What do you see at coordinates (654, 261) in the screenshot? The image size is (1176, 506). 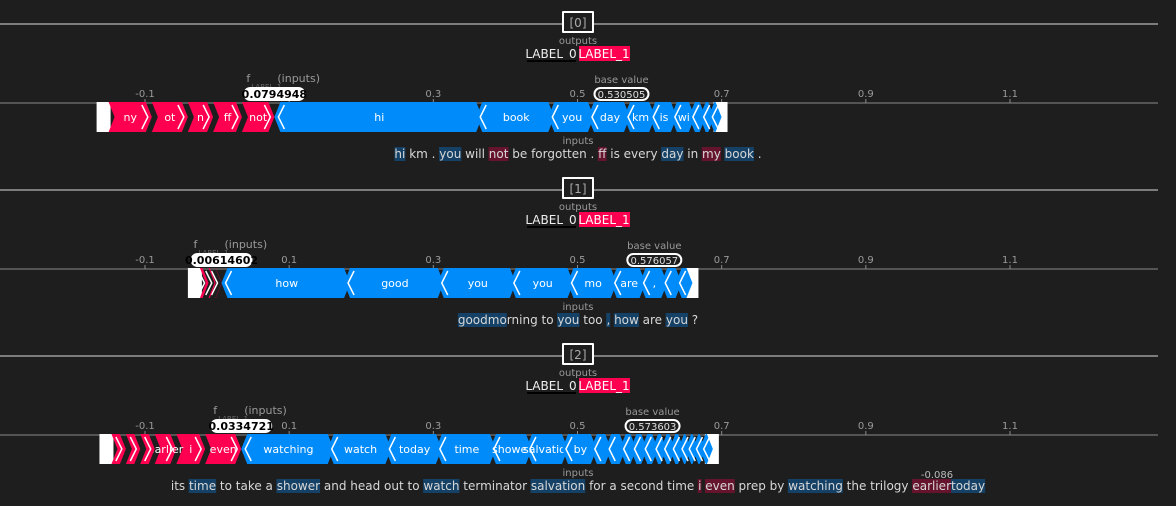 I see `base-value: 0.576057` at bounding box center [654, 261].